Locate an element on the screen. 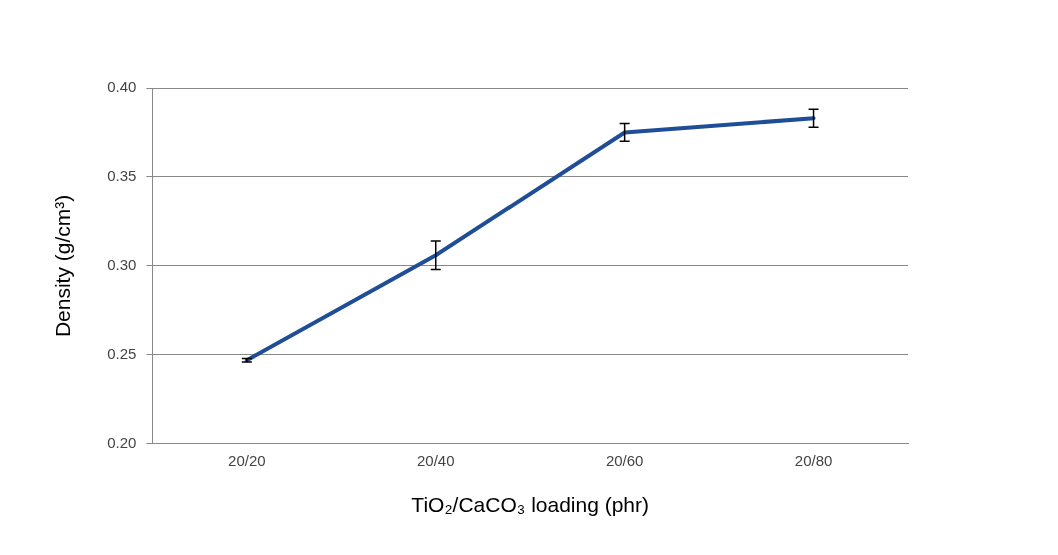  x-tick-label: 20/20 is located at coordinates (247, 460).